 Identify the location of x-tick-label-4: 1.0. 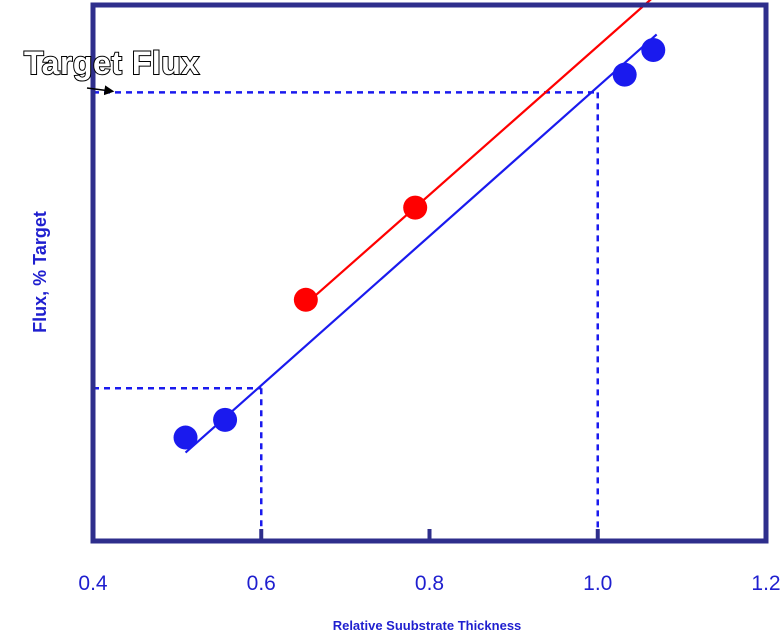
(597, 583).